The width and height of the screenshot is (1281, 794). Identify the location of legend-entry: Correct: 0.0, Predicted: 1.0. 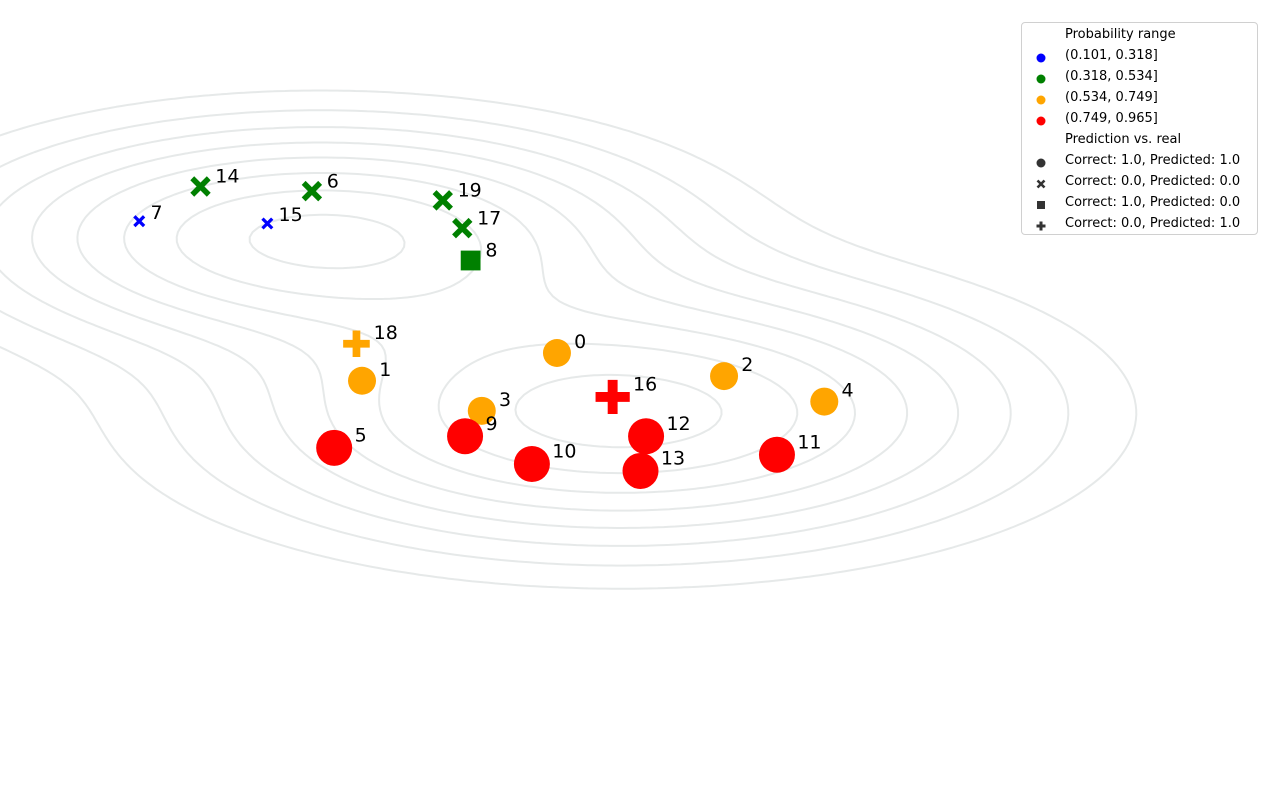
(1139, 224).